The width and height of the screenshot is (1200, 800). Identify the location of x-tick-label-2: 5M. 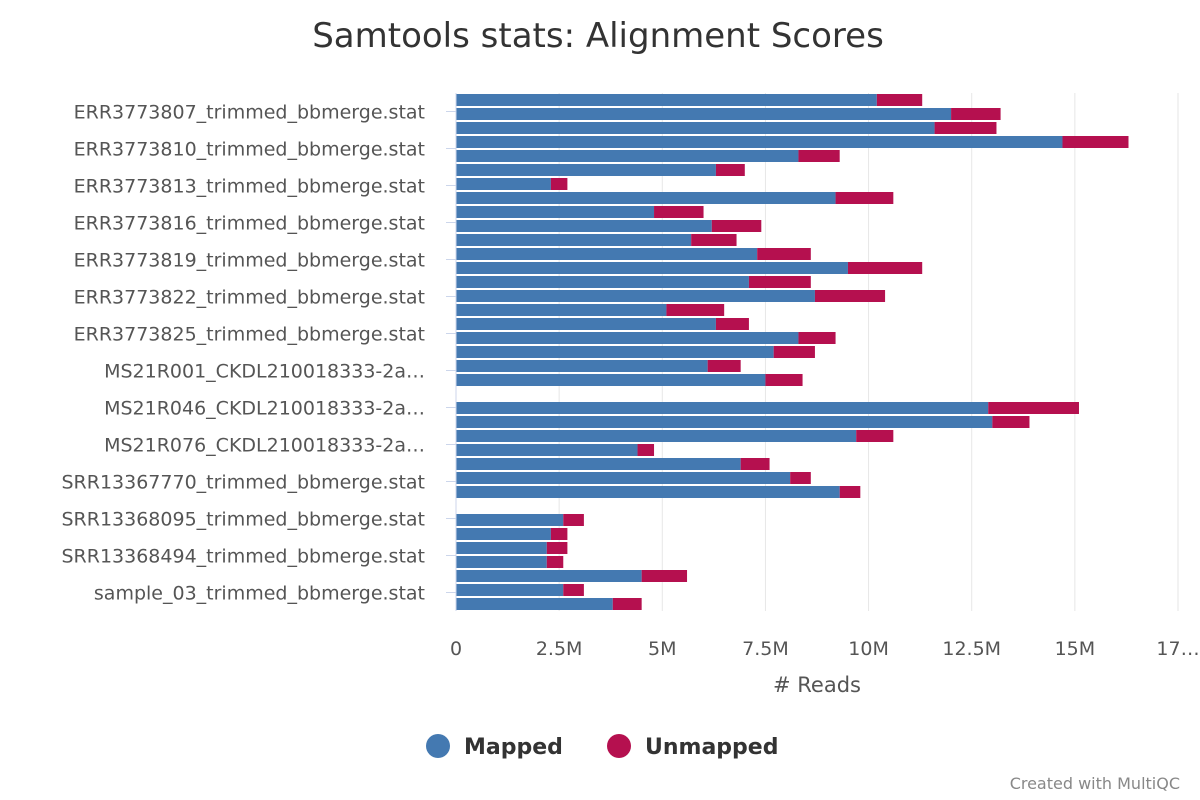
(662, 649).